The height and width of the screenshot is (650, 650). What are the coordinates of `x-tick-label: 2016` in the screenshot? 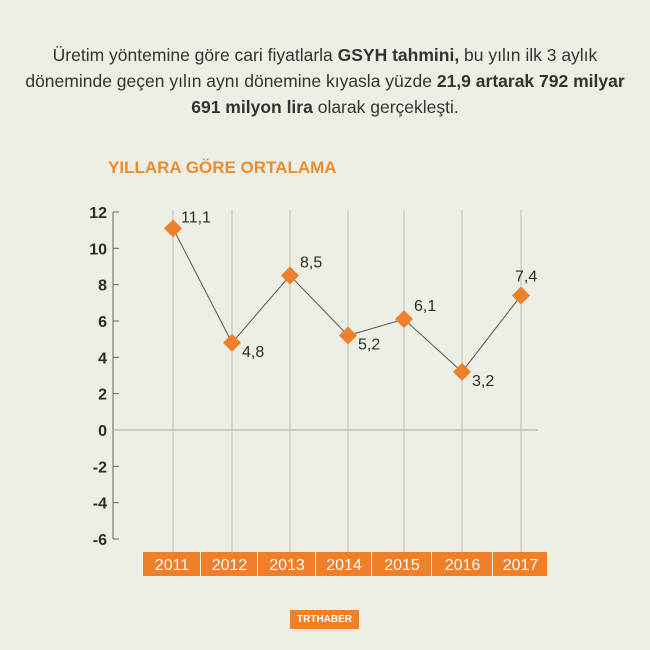 It's located at (463, 565).